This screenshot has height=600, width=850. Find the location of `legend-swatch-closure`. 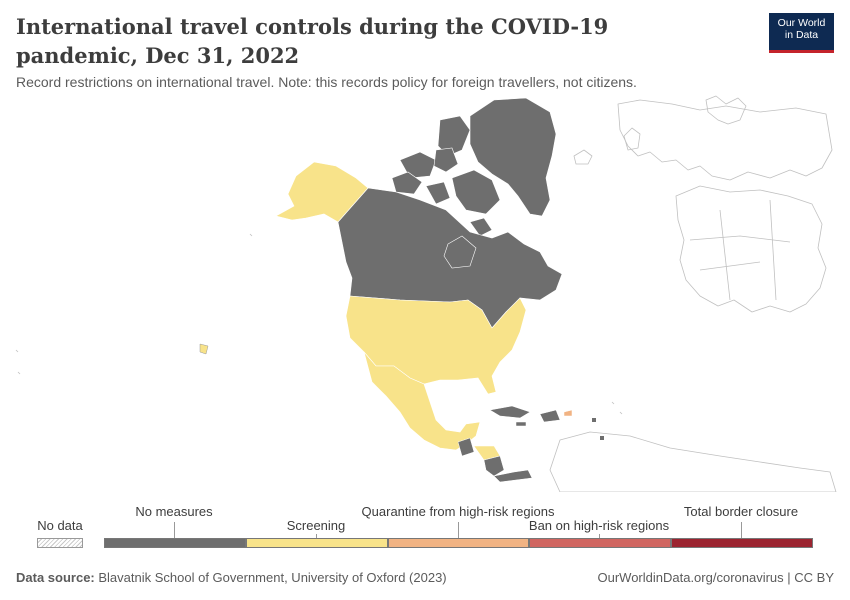

legend-swatch-closure is located at coordinates (742, 543).